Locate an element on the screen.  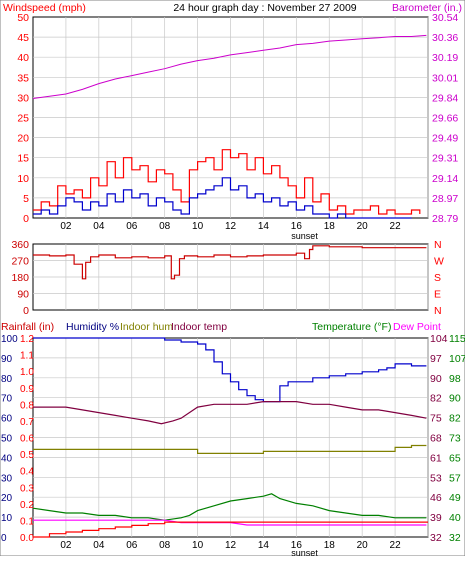
windspeed-tick-label: 45 is located at coordinates (23, 38).